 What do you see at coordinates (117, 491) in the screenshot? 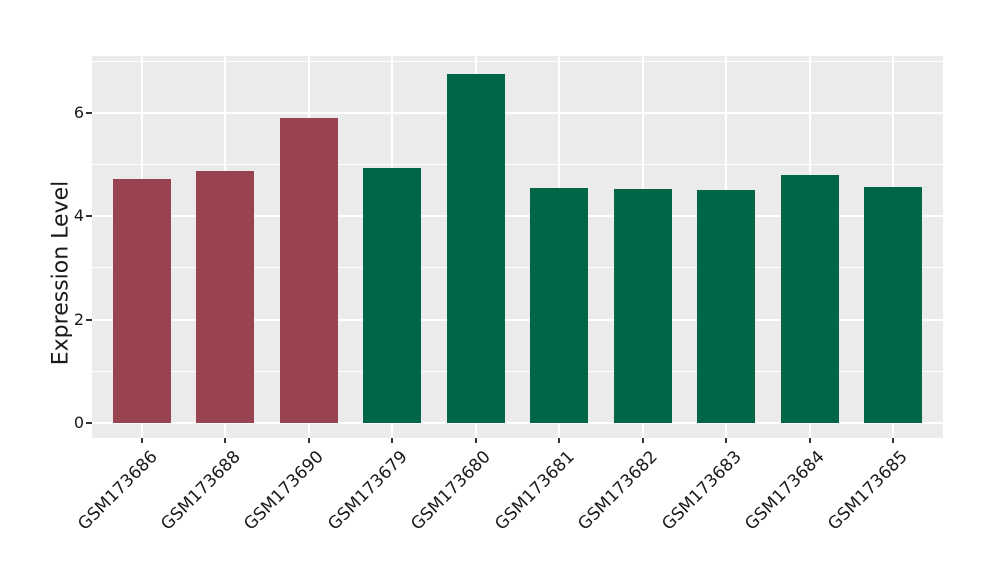
I see `x-tick-label: GSM173686` at bounding box center [117, 491].